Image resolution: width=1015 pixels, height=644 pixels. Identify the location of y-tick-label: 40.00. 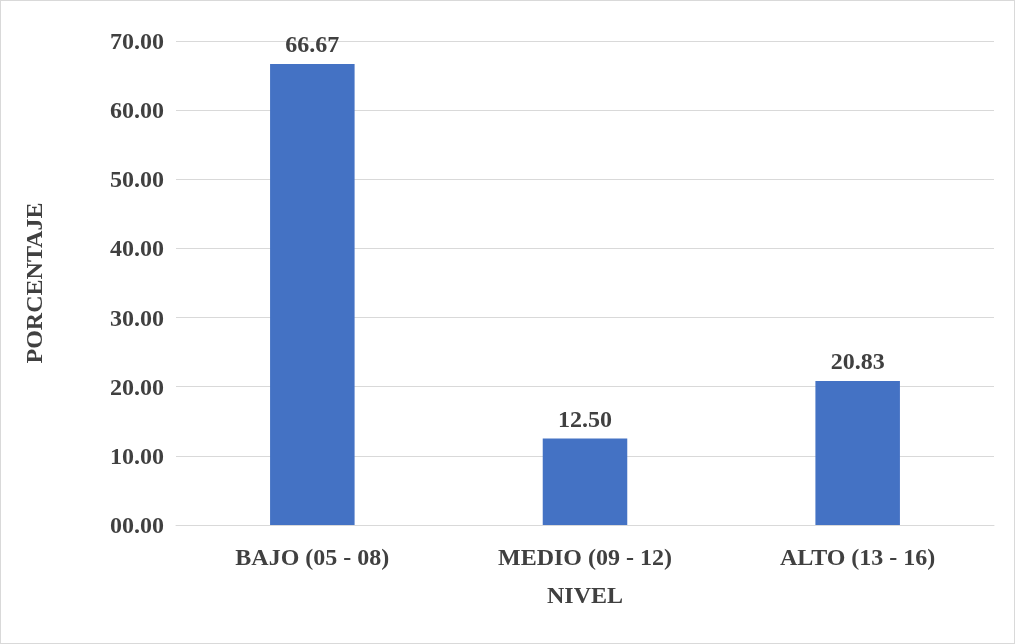
(137, 248).